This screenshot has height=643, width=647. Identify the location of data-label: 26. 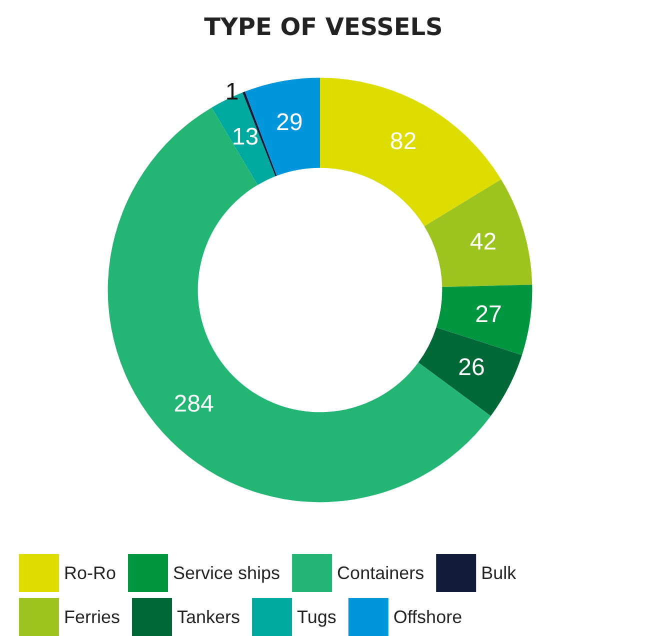
(471, 368).